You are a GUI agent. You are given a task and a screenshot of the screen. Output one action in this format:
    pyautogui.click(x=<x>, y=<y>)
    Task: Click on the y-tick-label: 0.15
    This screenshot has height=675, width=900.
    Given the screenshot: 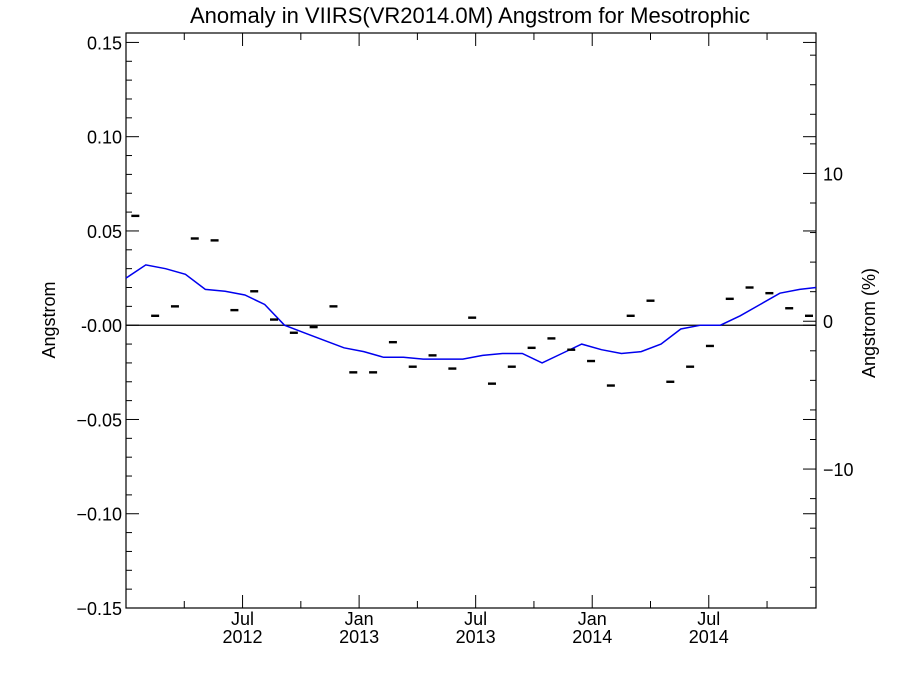 What is the action you would take?
    pyautogui.click(x=104, y=43)
    